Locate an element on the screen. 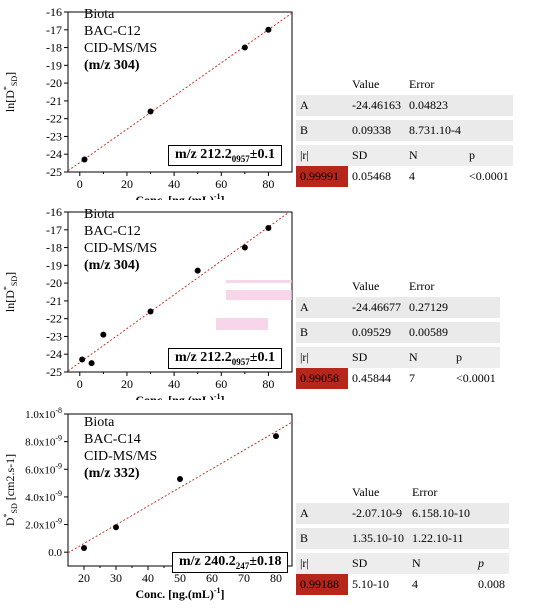 This screenshot has height=616, width=550. r-value: 0.99991 is located at coordinates (322, 176).